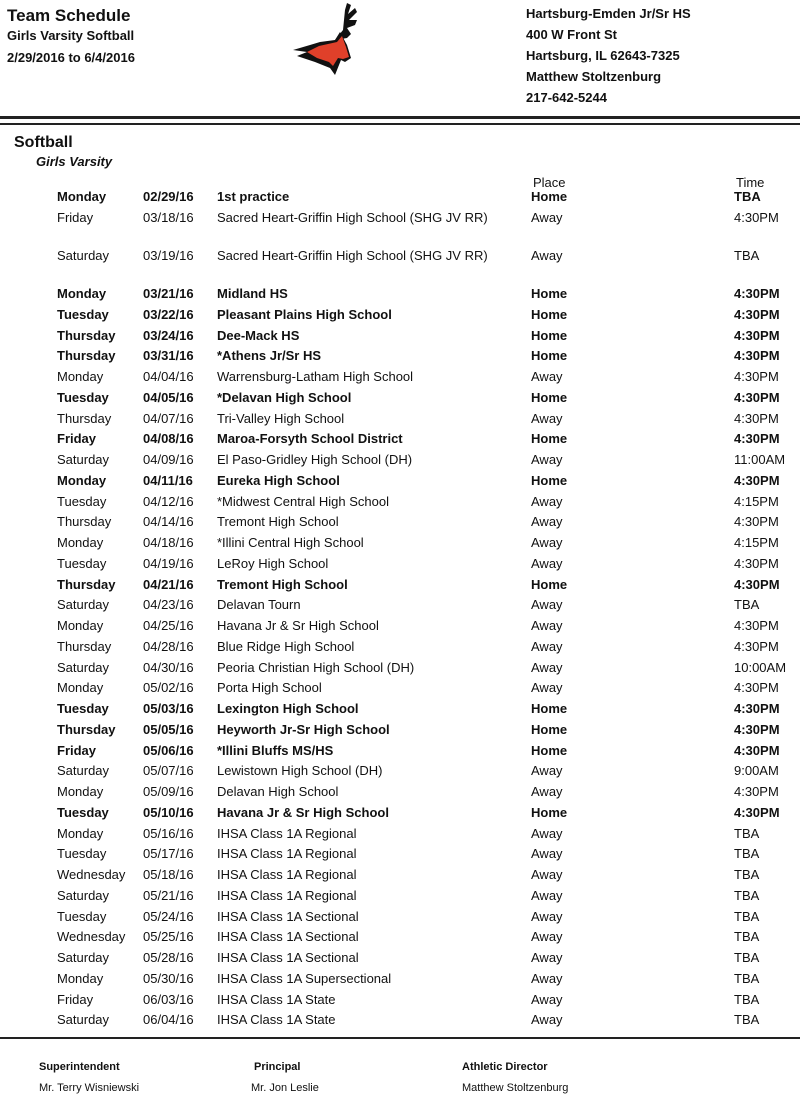  I want to click on cell-date: 04/09/16, so click(168, 459).